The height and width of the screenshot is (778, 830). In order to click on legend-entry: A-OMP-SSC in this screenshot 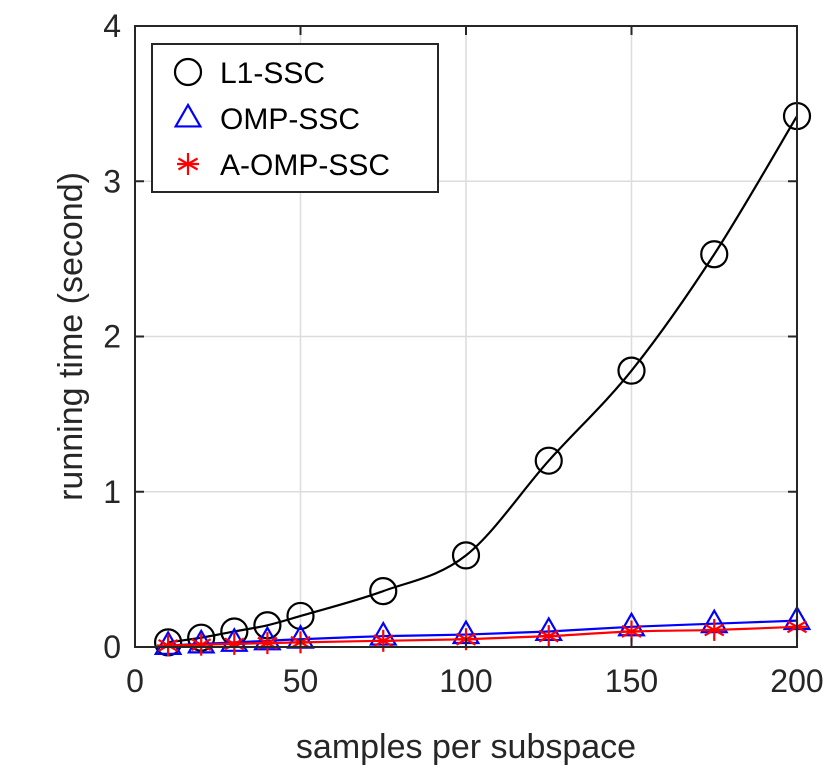, I will do `click(283, 165)`.